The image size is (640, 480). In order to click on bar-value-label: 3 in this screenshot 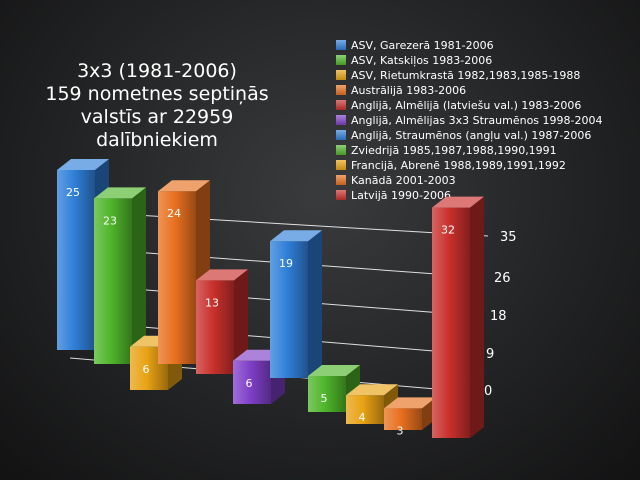, I will do `click(400, 430)`.